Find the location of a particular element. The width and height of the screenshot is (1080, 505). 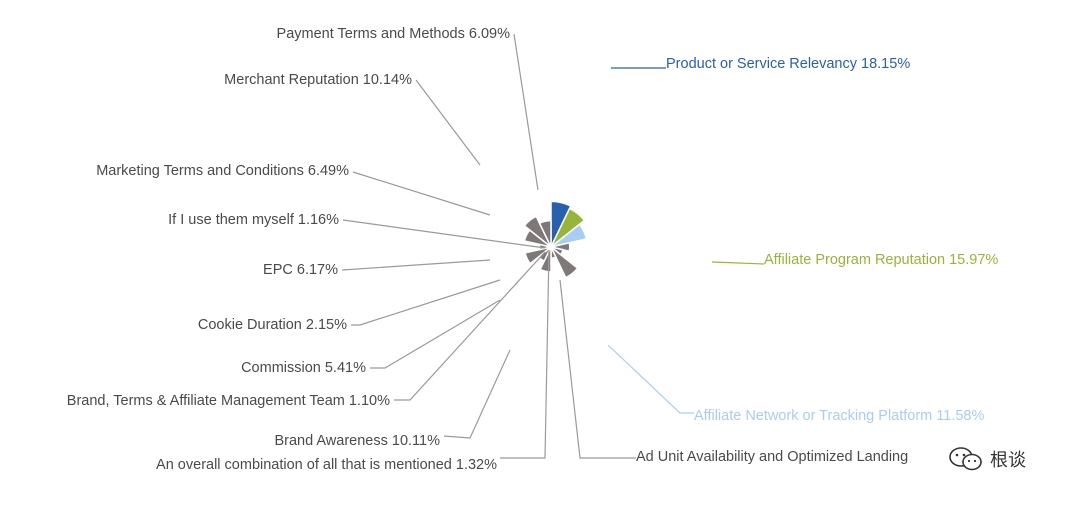

slice-label-12: Marketing Terms and Conditions 6.49% is located at coordinates (222, 171).